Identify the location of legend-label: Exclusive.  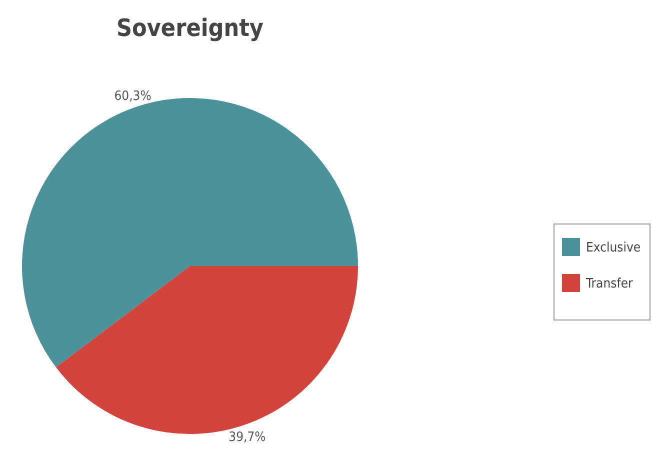
(613, 248).